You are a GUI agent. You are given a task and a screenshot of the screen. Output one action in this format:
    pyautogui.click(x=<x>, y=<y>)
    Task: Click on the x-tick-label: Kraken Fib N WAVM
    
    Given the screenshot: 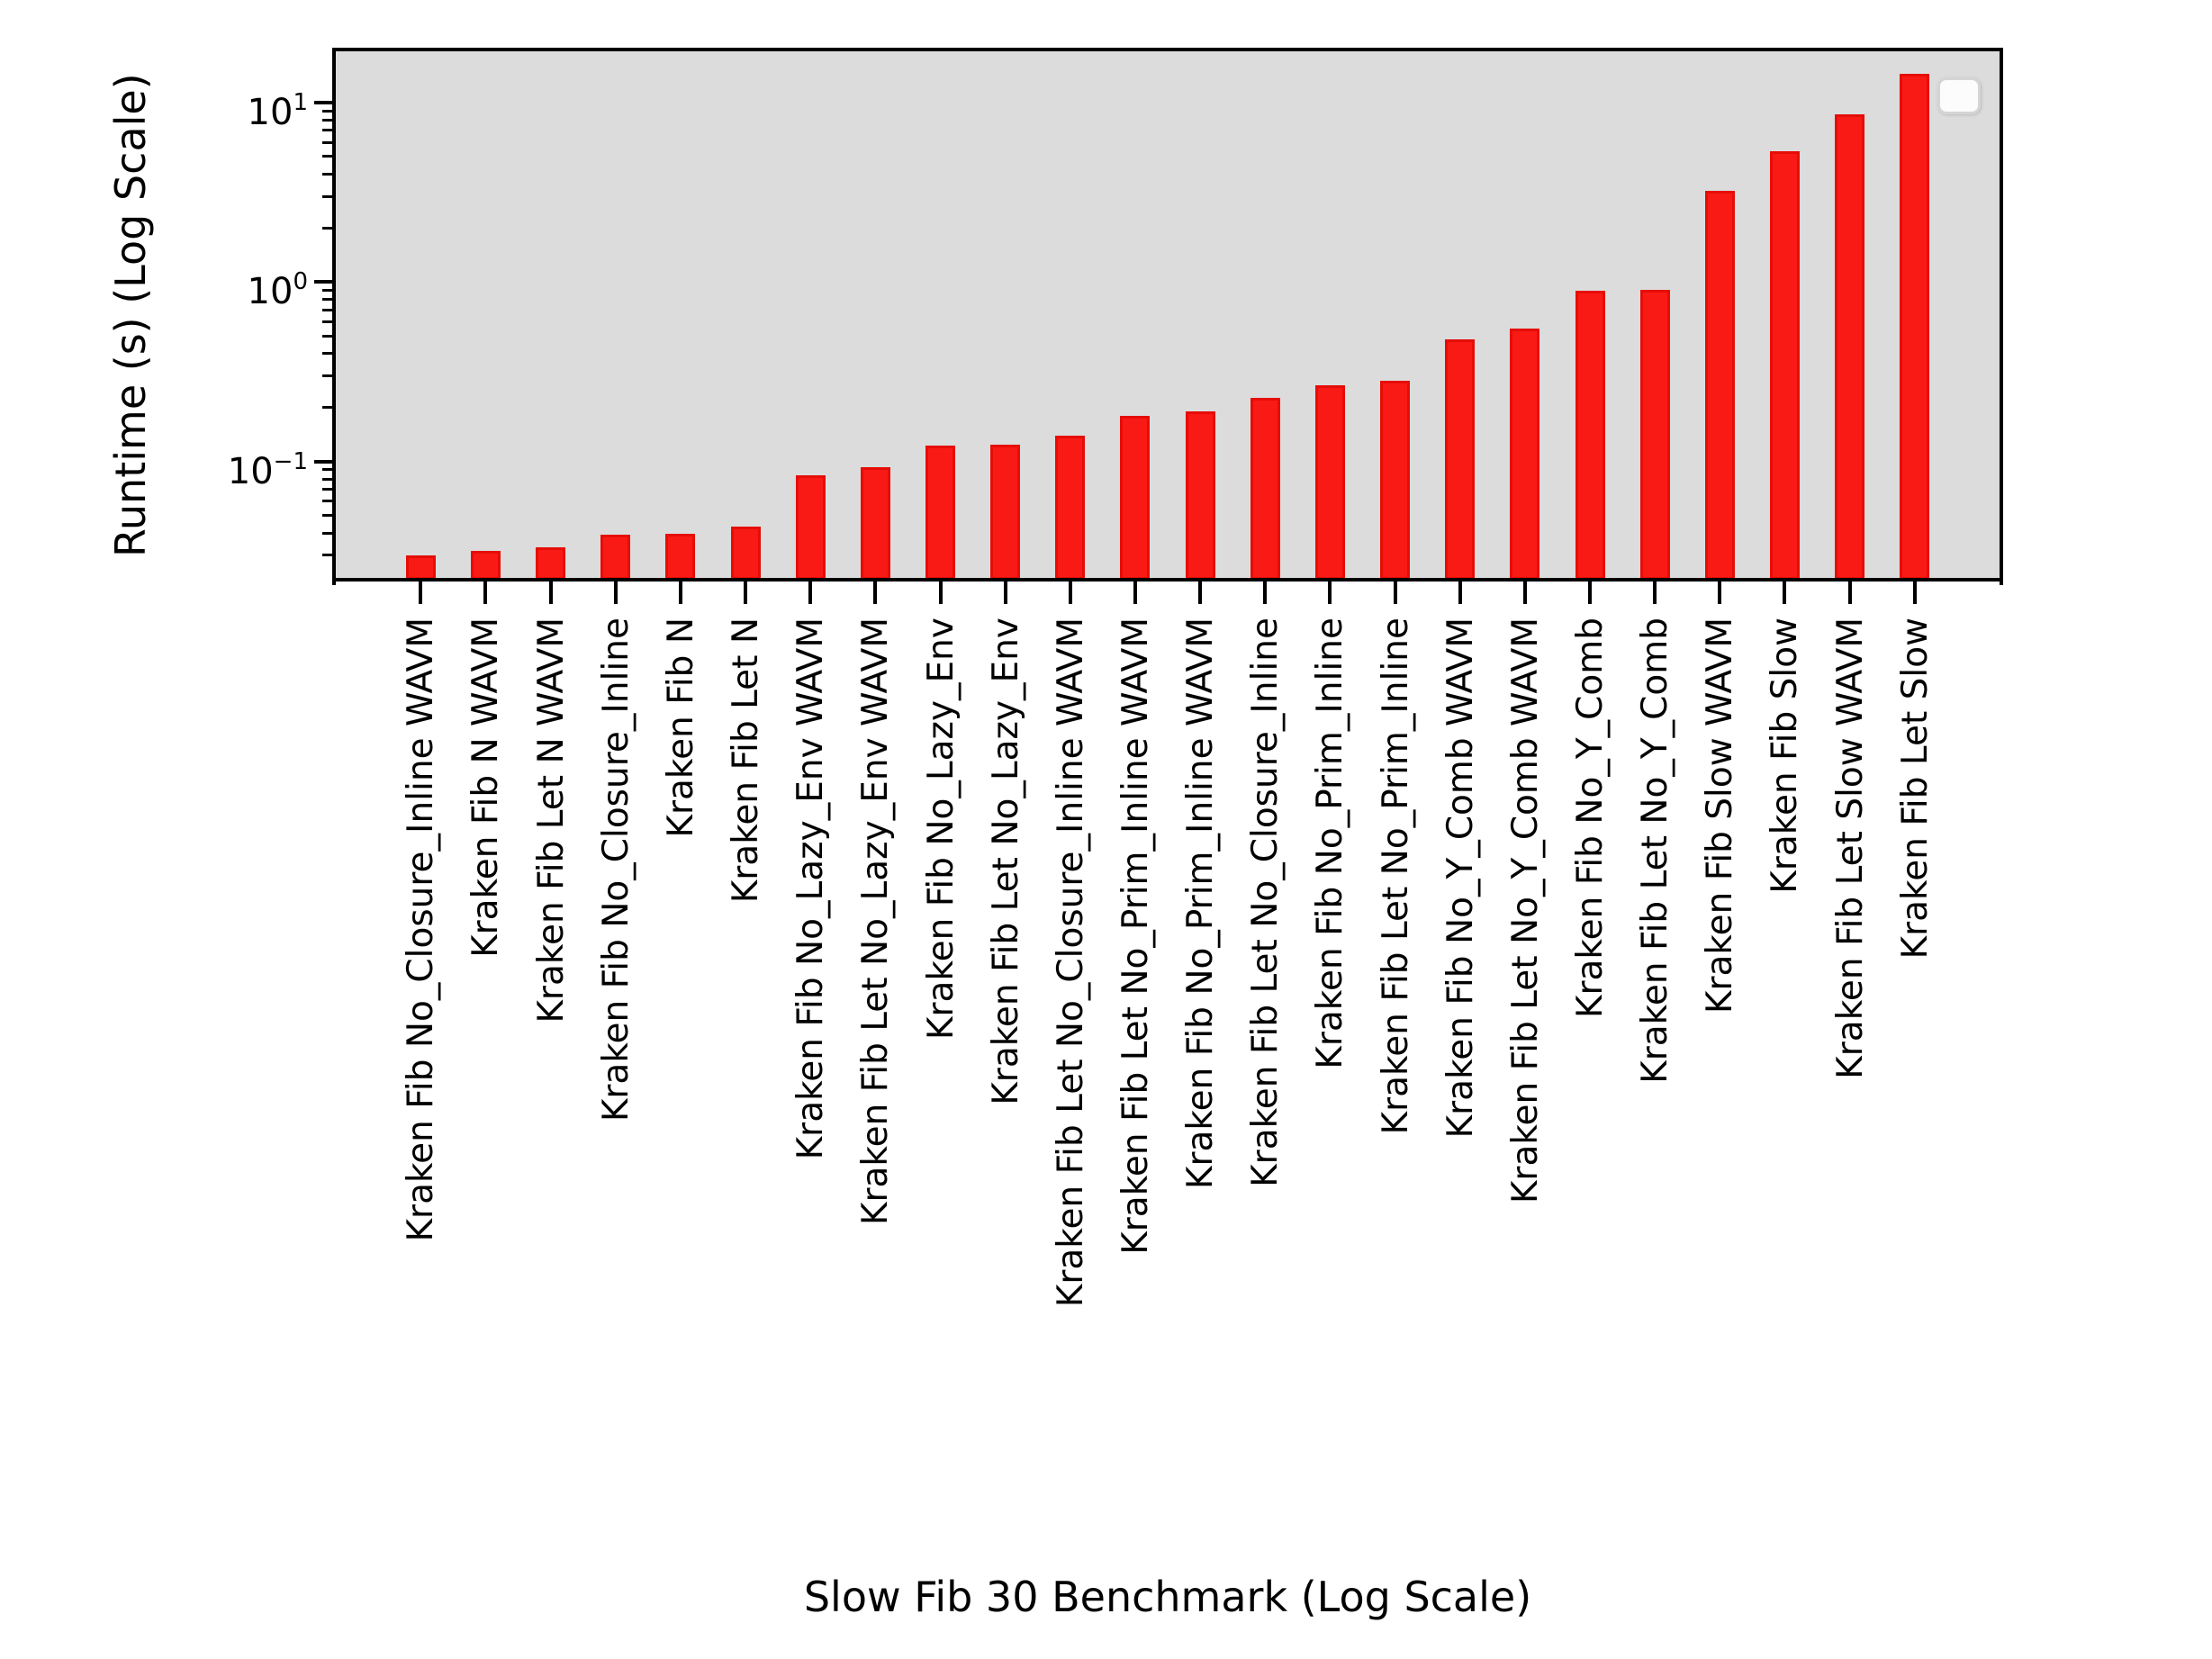 What is the action you would take?
    pyautogui.click(x=486, y=788)
    